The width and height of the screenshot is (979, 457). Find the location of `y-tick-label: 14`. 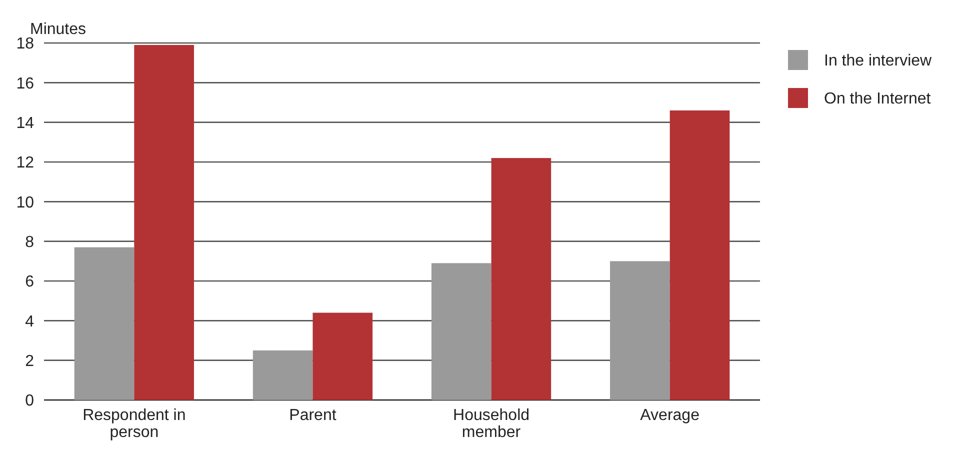

y-tick-label: 14 is located at coordinates (25, 123).